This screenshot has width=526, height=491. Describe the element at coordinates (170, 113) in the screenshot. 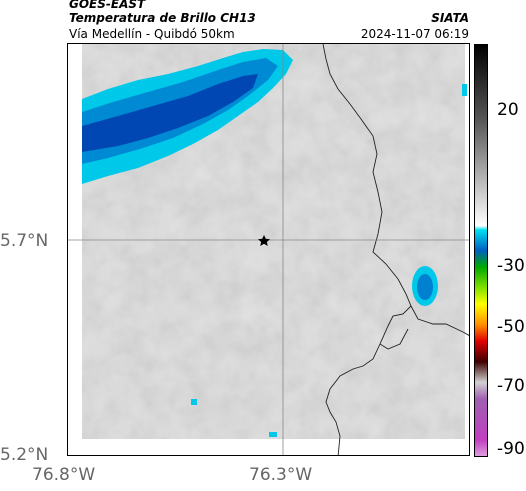

I see `cold-cloud-core` at that location.